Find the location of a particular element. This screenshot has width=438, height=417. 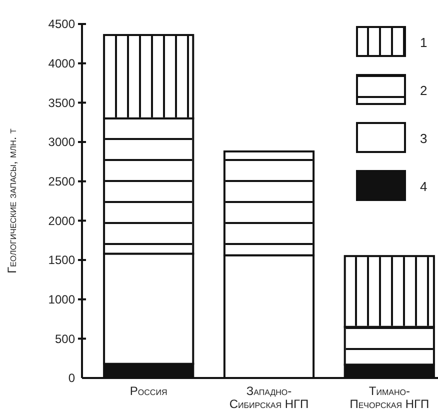

y-tick-label: 2500 is located at coordinates (62, 181).